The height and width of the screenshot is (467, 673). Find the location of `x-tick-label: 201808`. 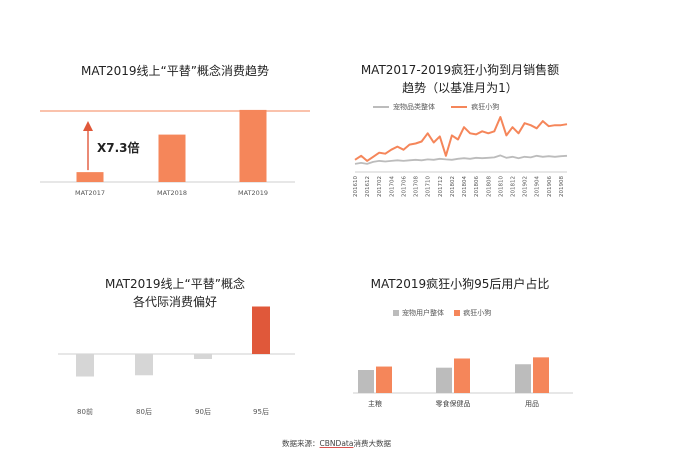

x-tick-label: 201808 is located at coordinates (489, 186).